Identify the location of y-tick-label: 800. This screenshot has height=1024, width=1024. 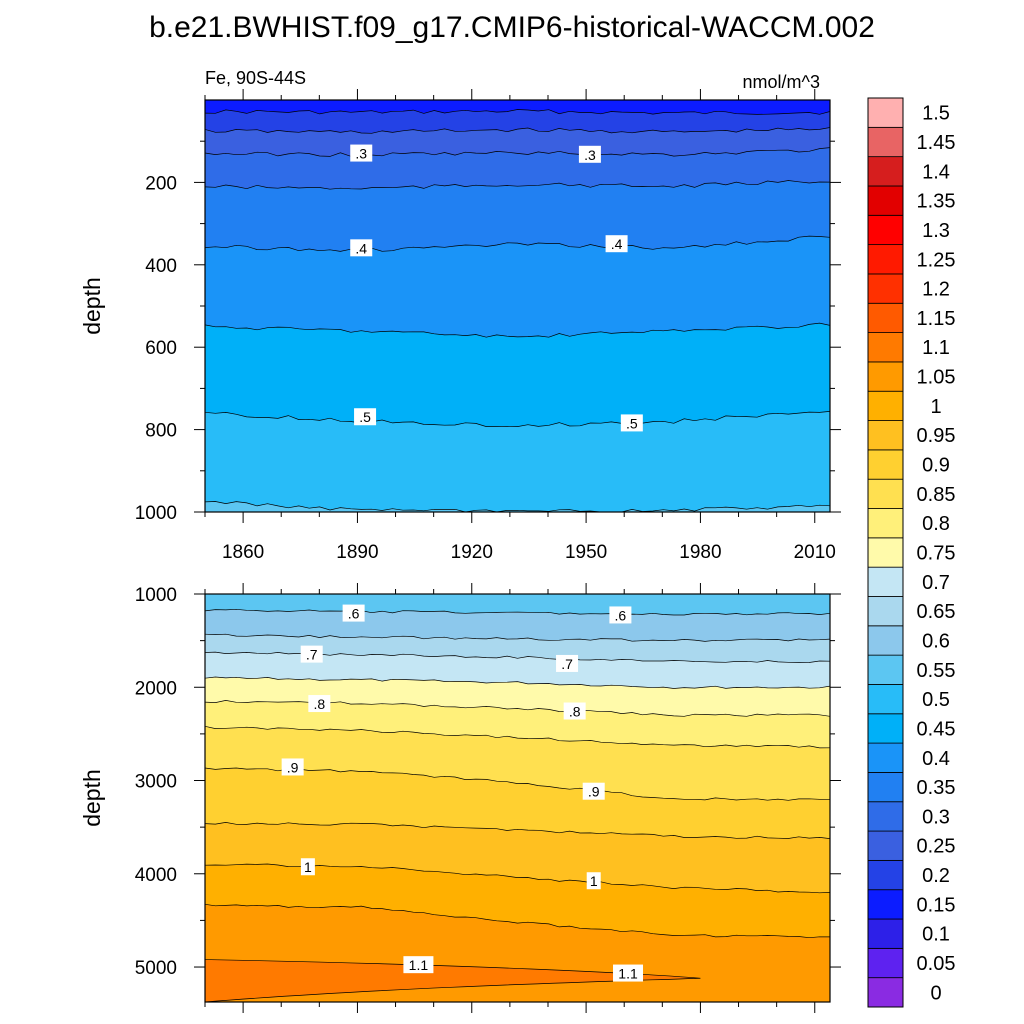
(161, 431).